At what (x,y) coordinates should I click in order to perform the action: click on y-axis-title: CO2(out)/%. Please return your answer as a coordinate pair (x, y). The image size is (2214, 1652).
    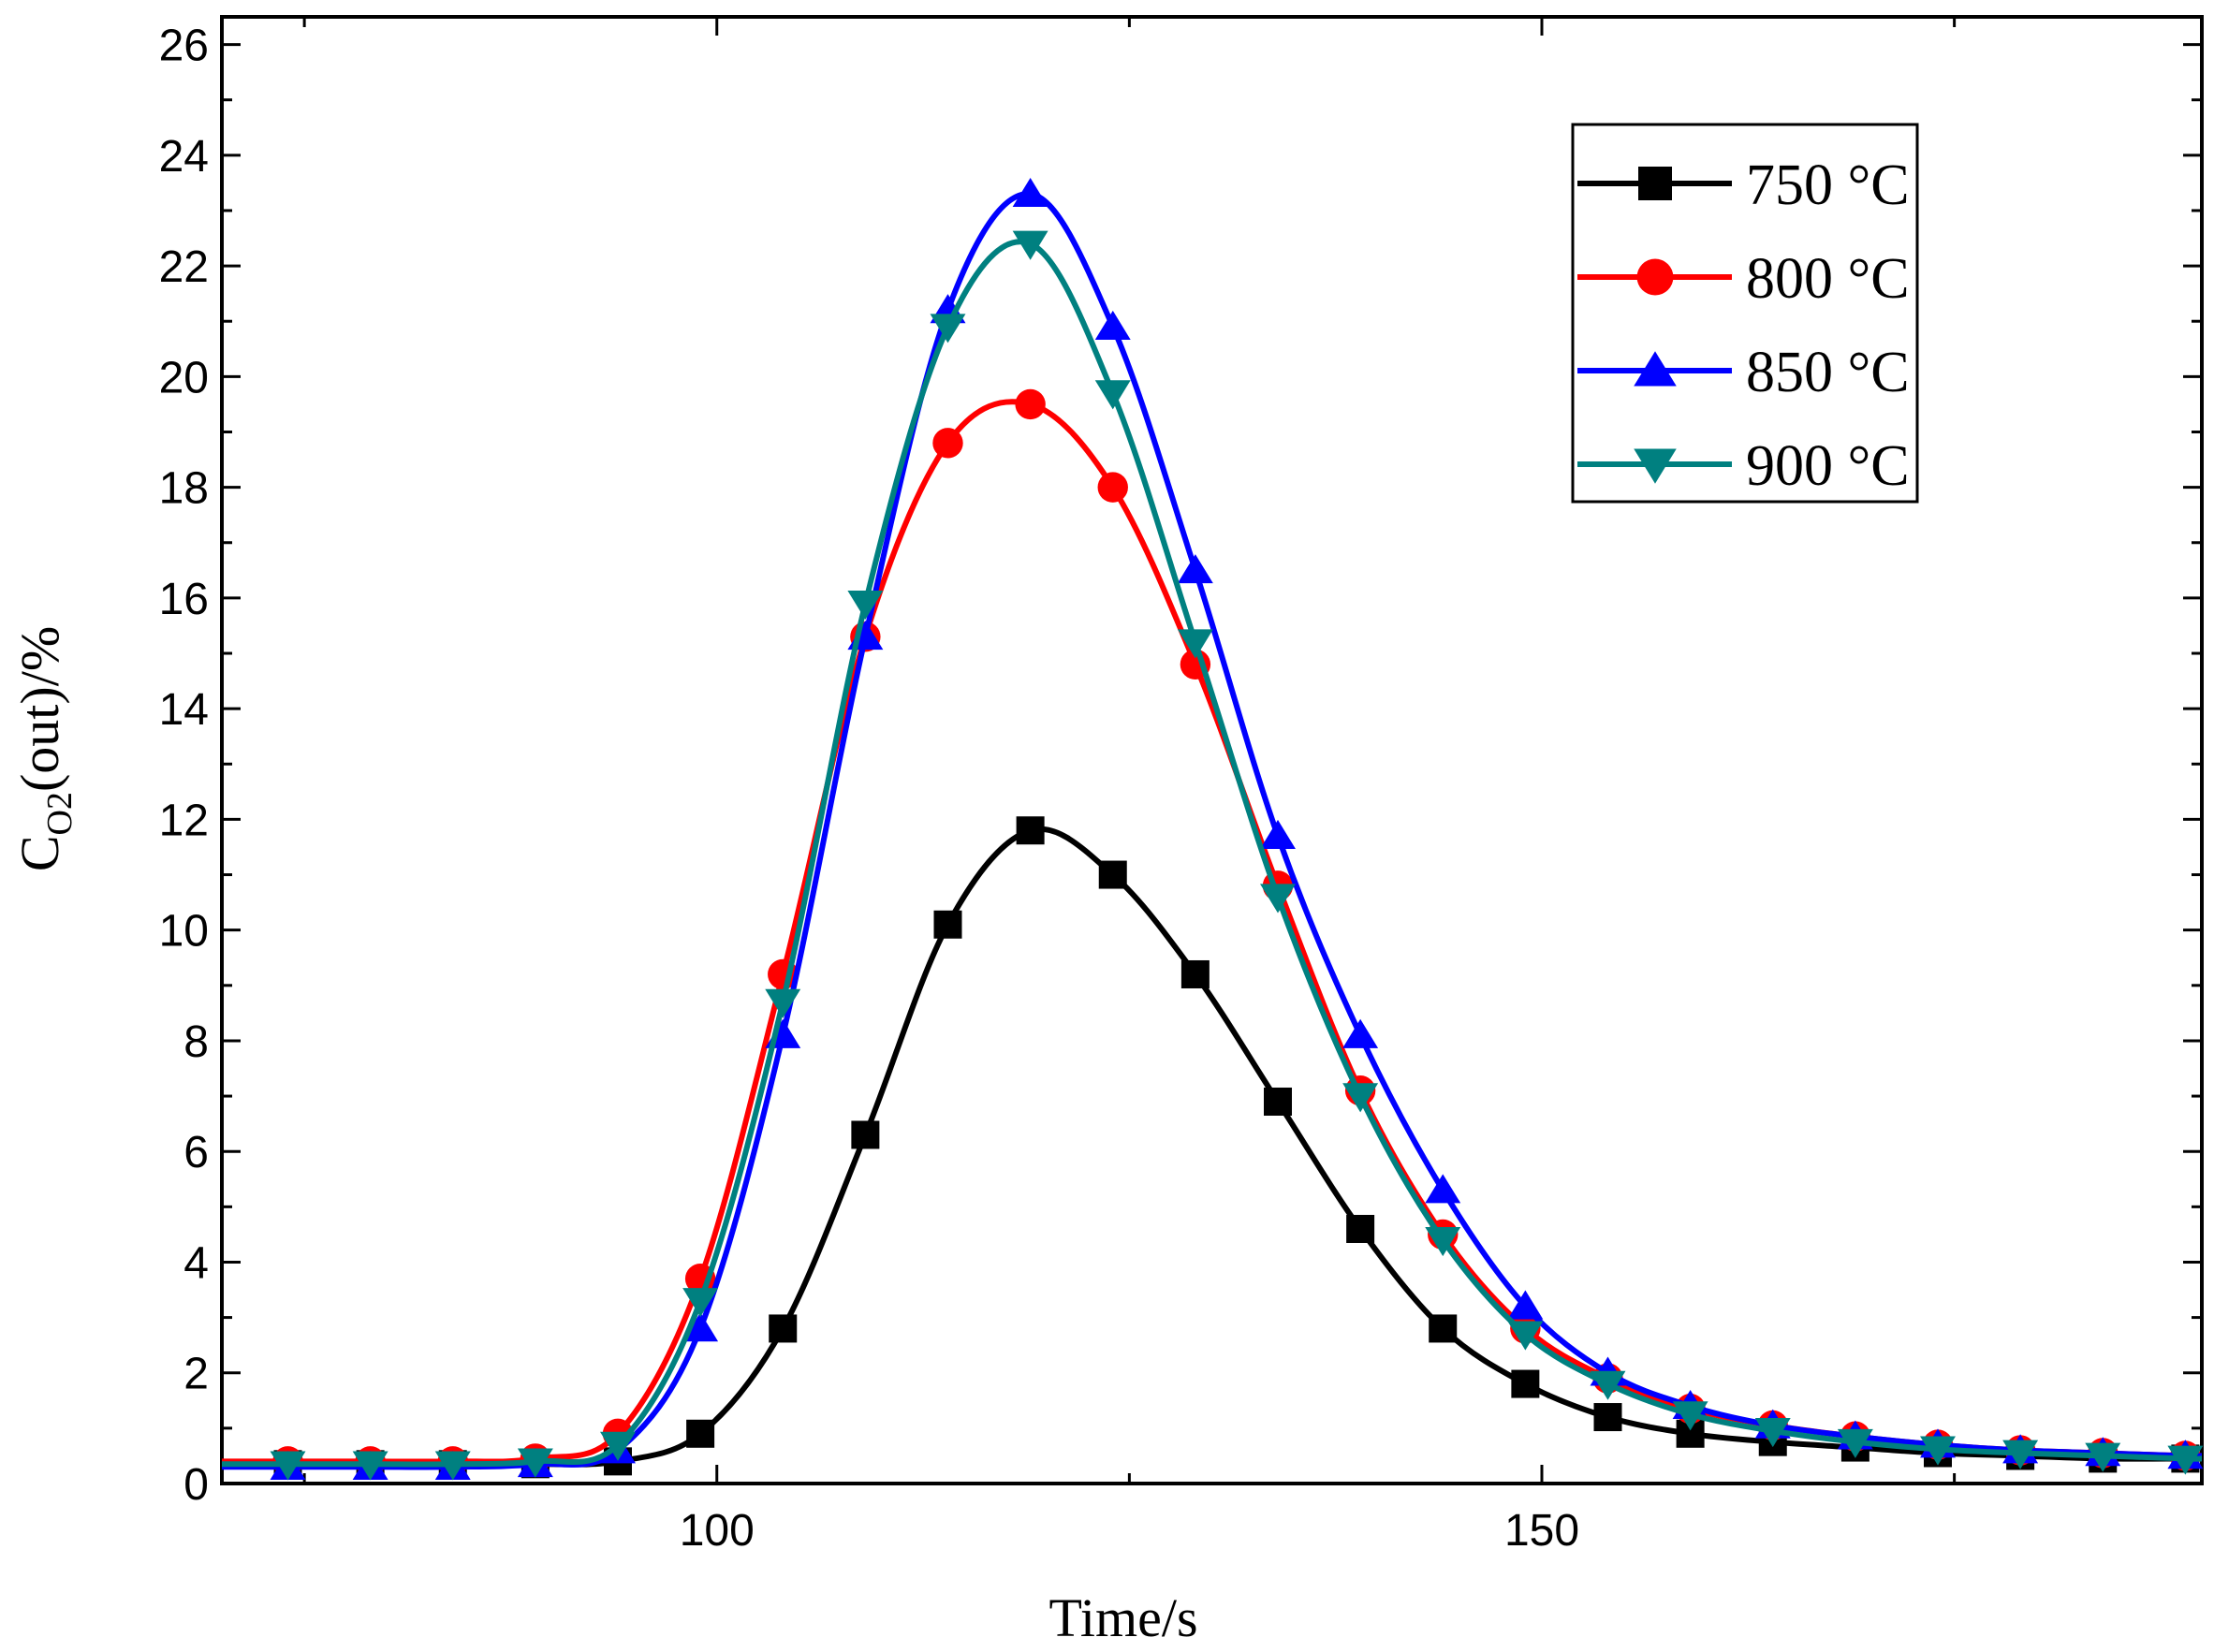
    Looking at the image, I should click on (44, 748).